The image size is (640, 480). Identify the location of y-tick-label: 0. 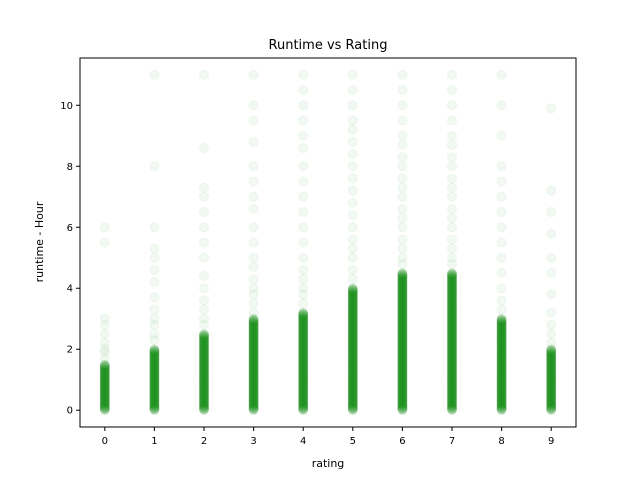
(70, 411).